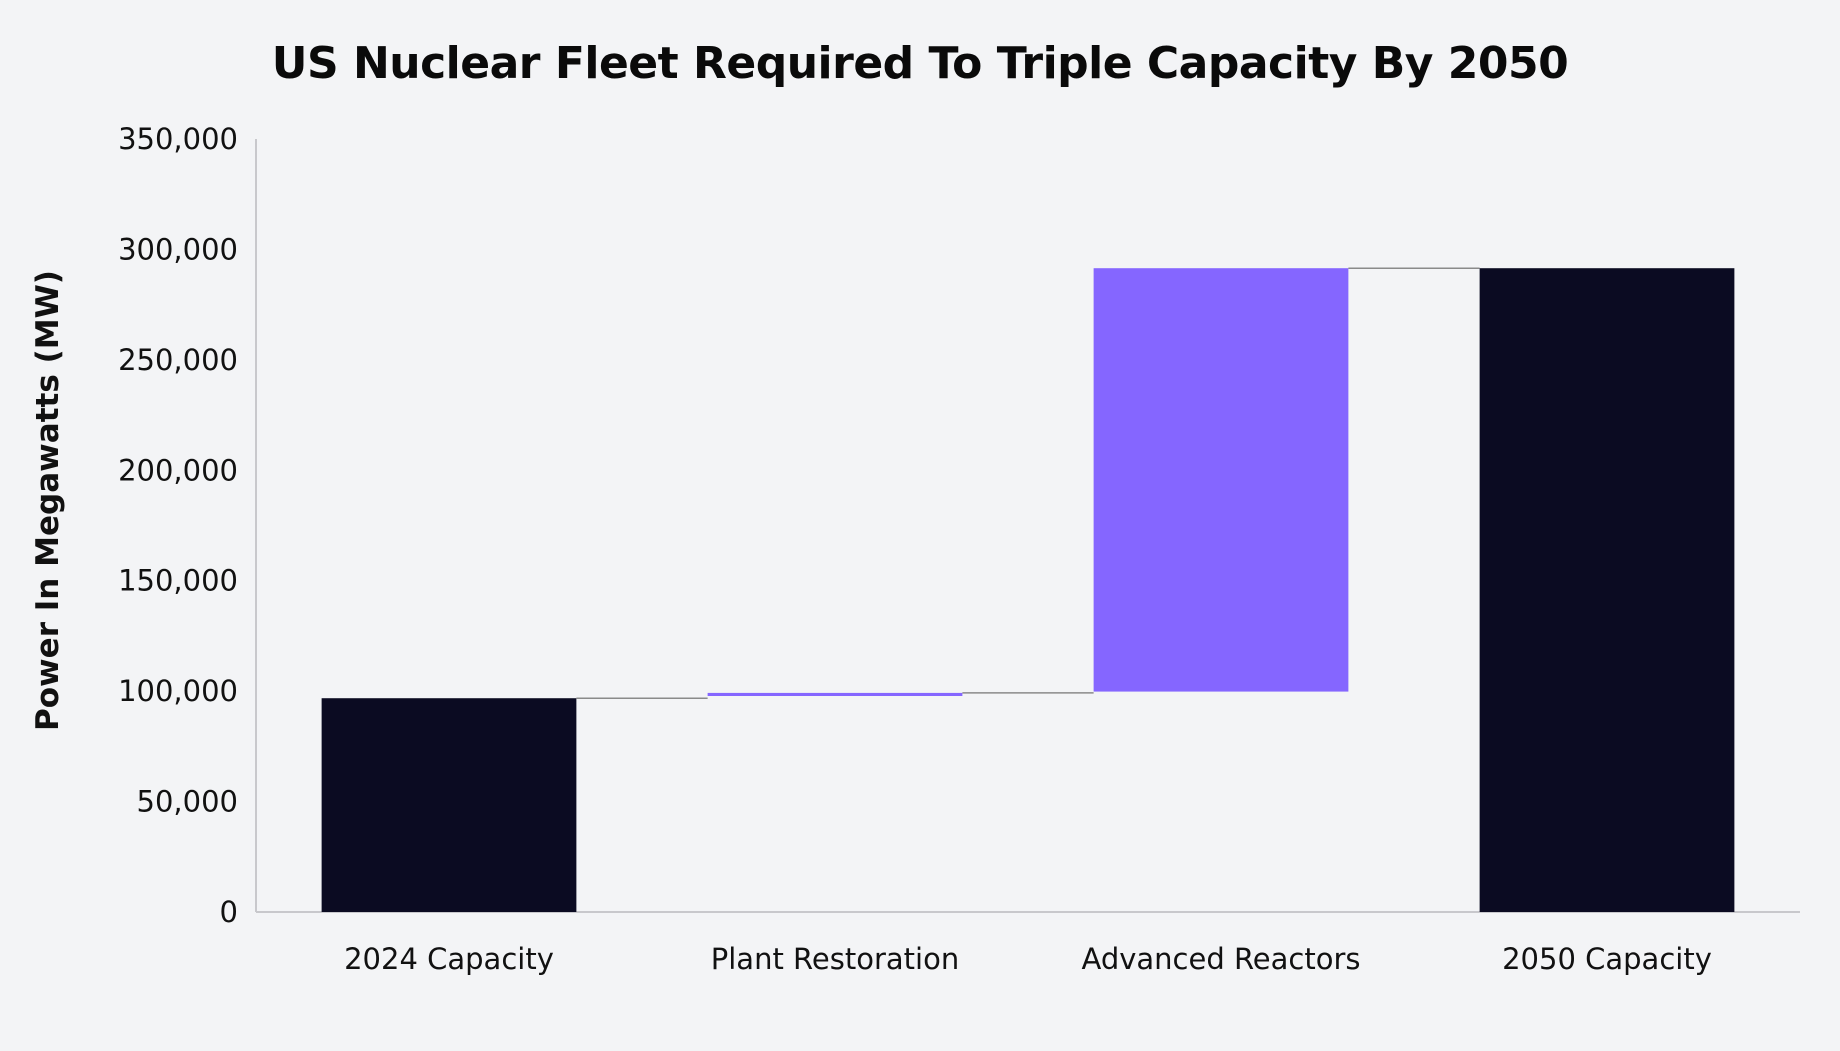 The image size is (1840, 1051). What do you see at coordinates (835, 694) in the screenshot?
I see `bar-plant-restoration` at bounding box center [835, 694].